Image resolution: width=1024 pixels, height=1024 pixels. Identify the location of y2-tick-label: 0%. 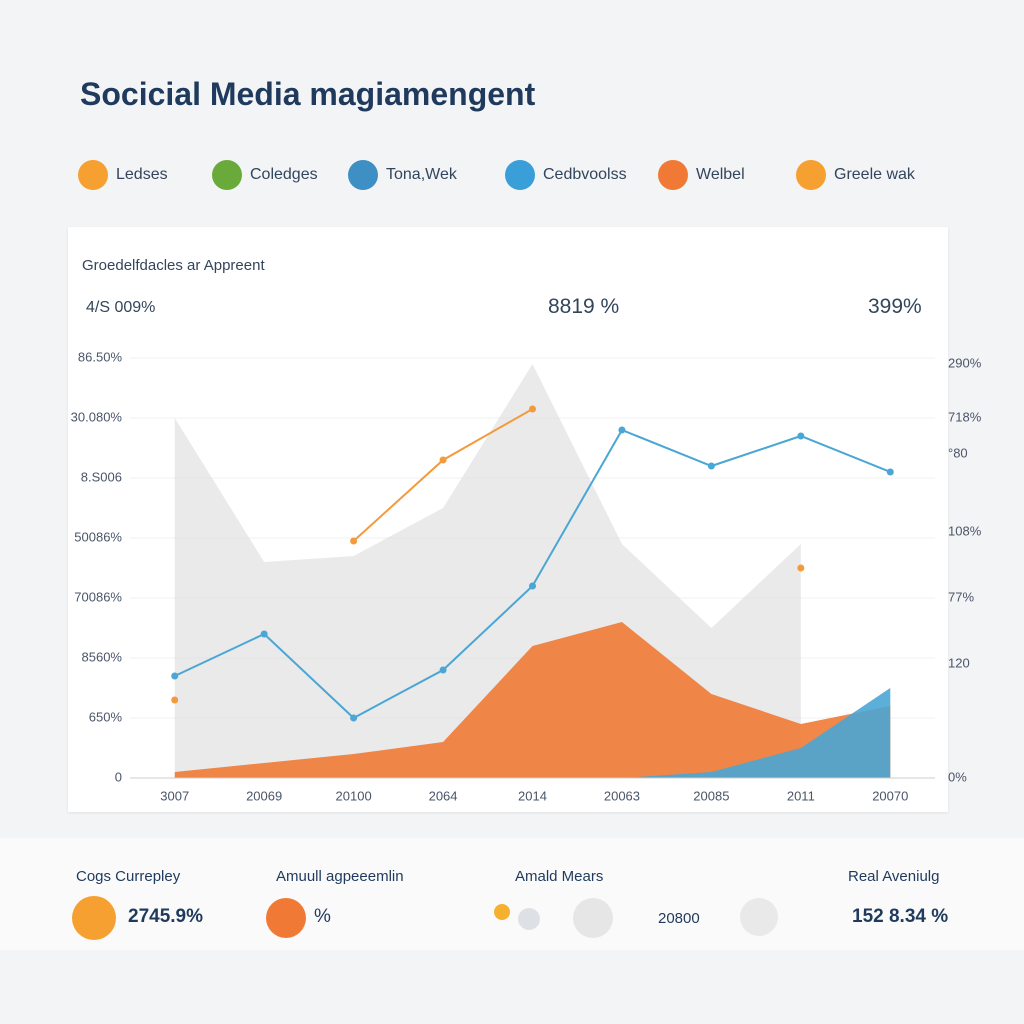
(957, 776).